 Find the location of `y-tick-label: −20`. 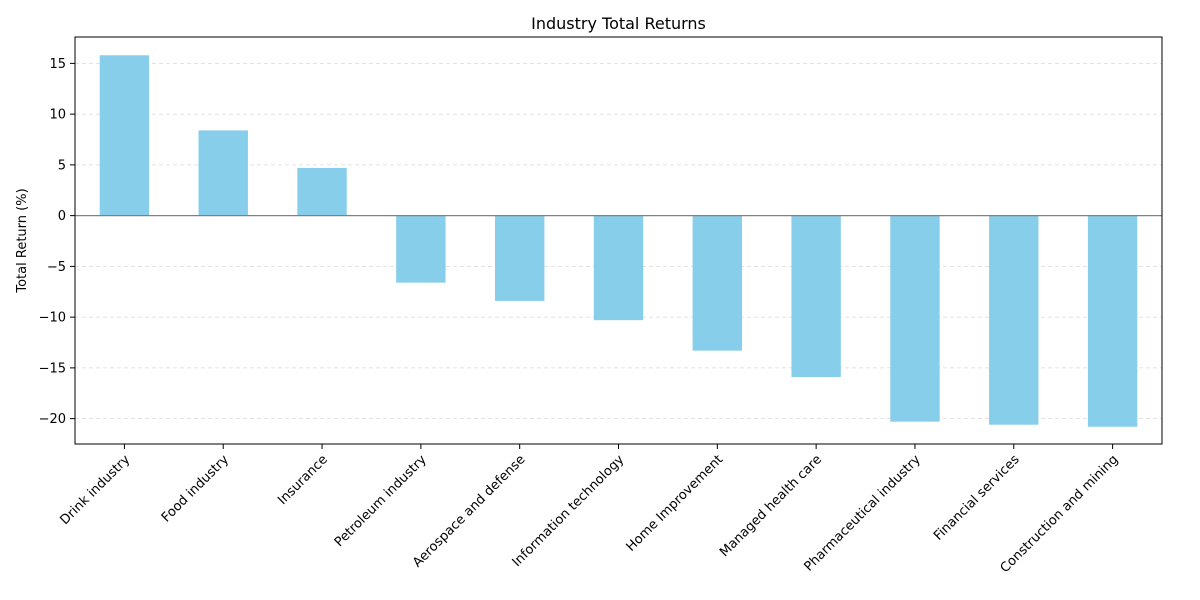

y-tick-label: −20 is located at coordinates (52, 419).